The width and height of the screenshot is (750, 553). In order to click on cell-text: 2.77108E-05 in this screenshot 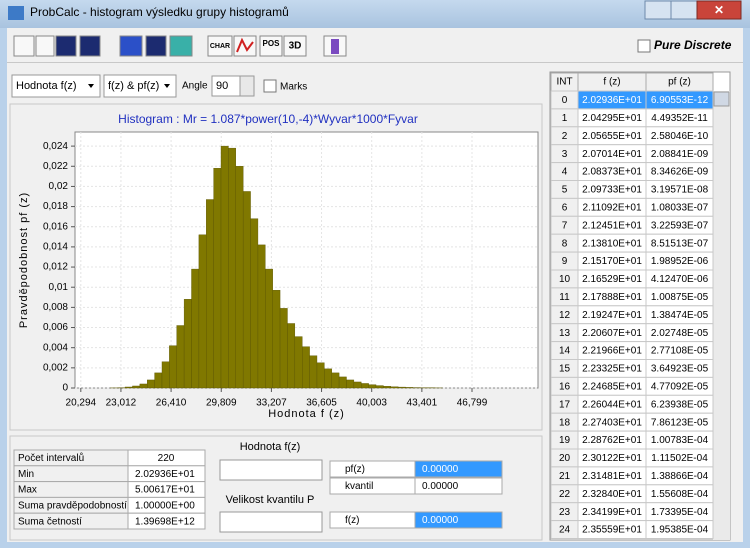, I will do `click(680, 351)`.